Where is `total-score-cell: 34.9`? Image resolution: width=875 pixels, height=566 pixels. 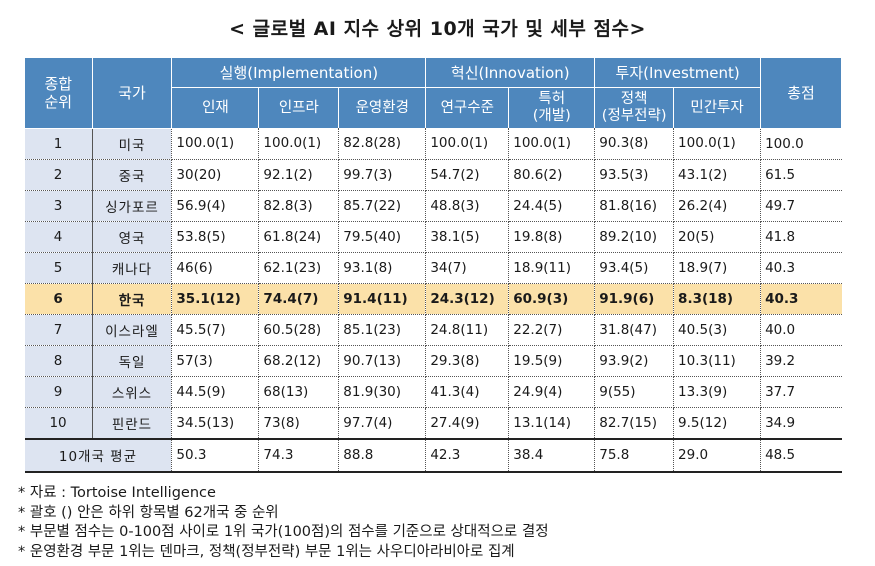
total-score-cell: 34.9 is located at coordinates (801, 423).